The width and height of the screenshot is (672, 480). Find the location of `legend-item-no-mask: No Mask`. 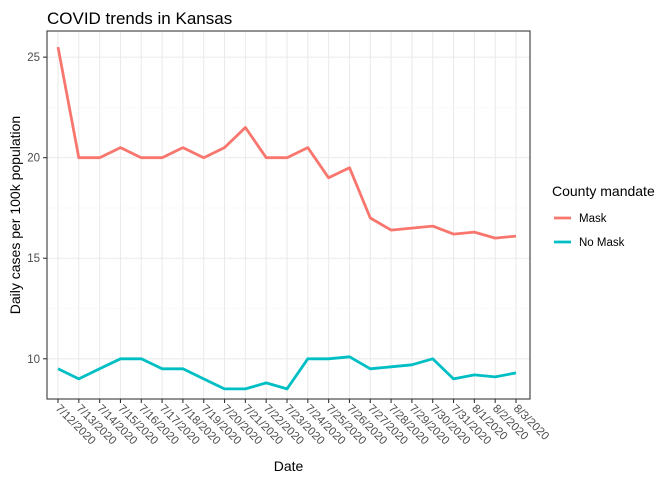

legend-item-no-mask: No Mask is located at coordinates (589, 243).